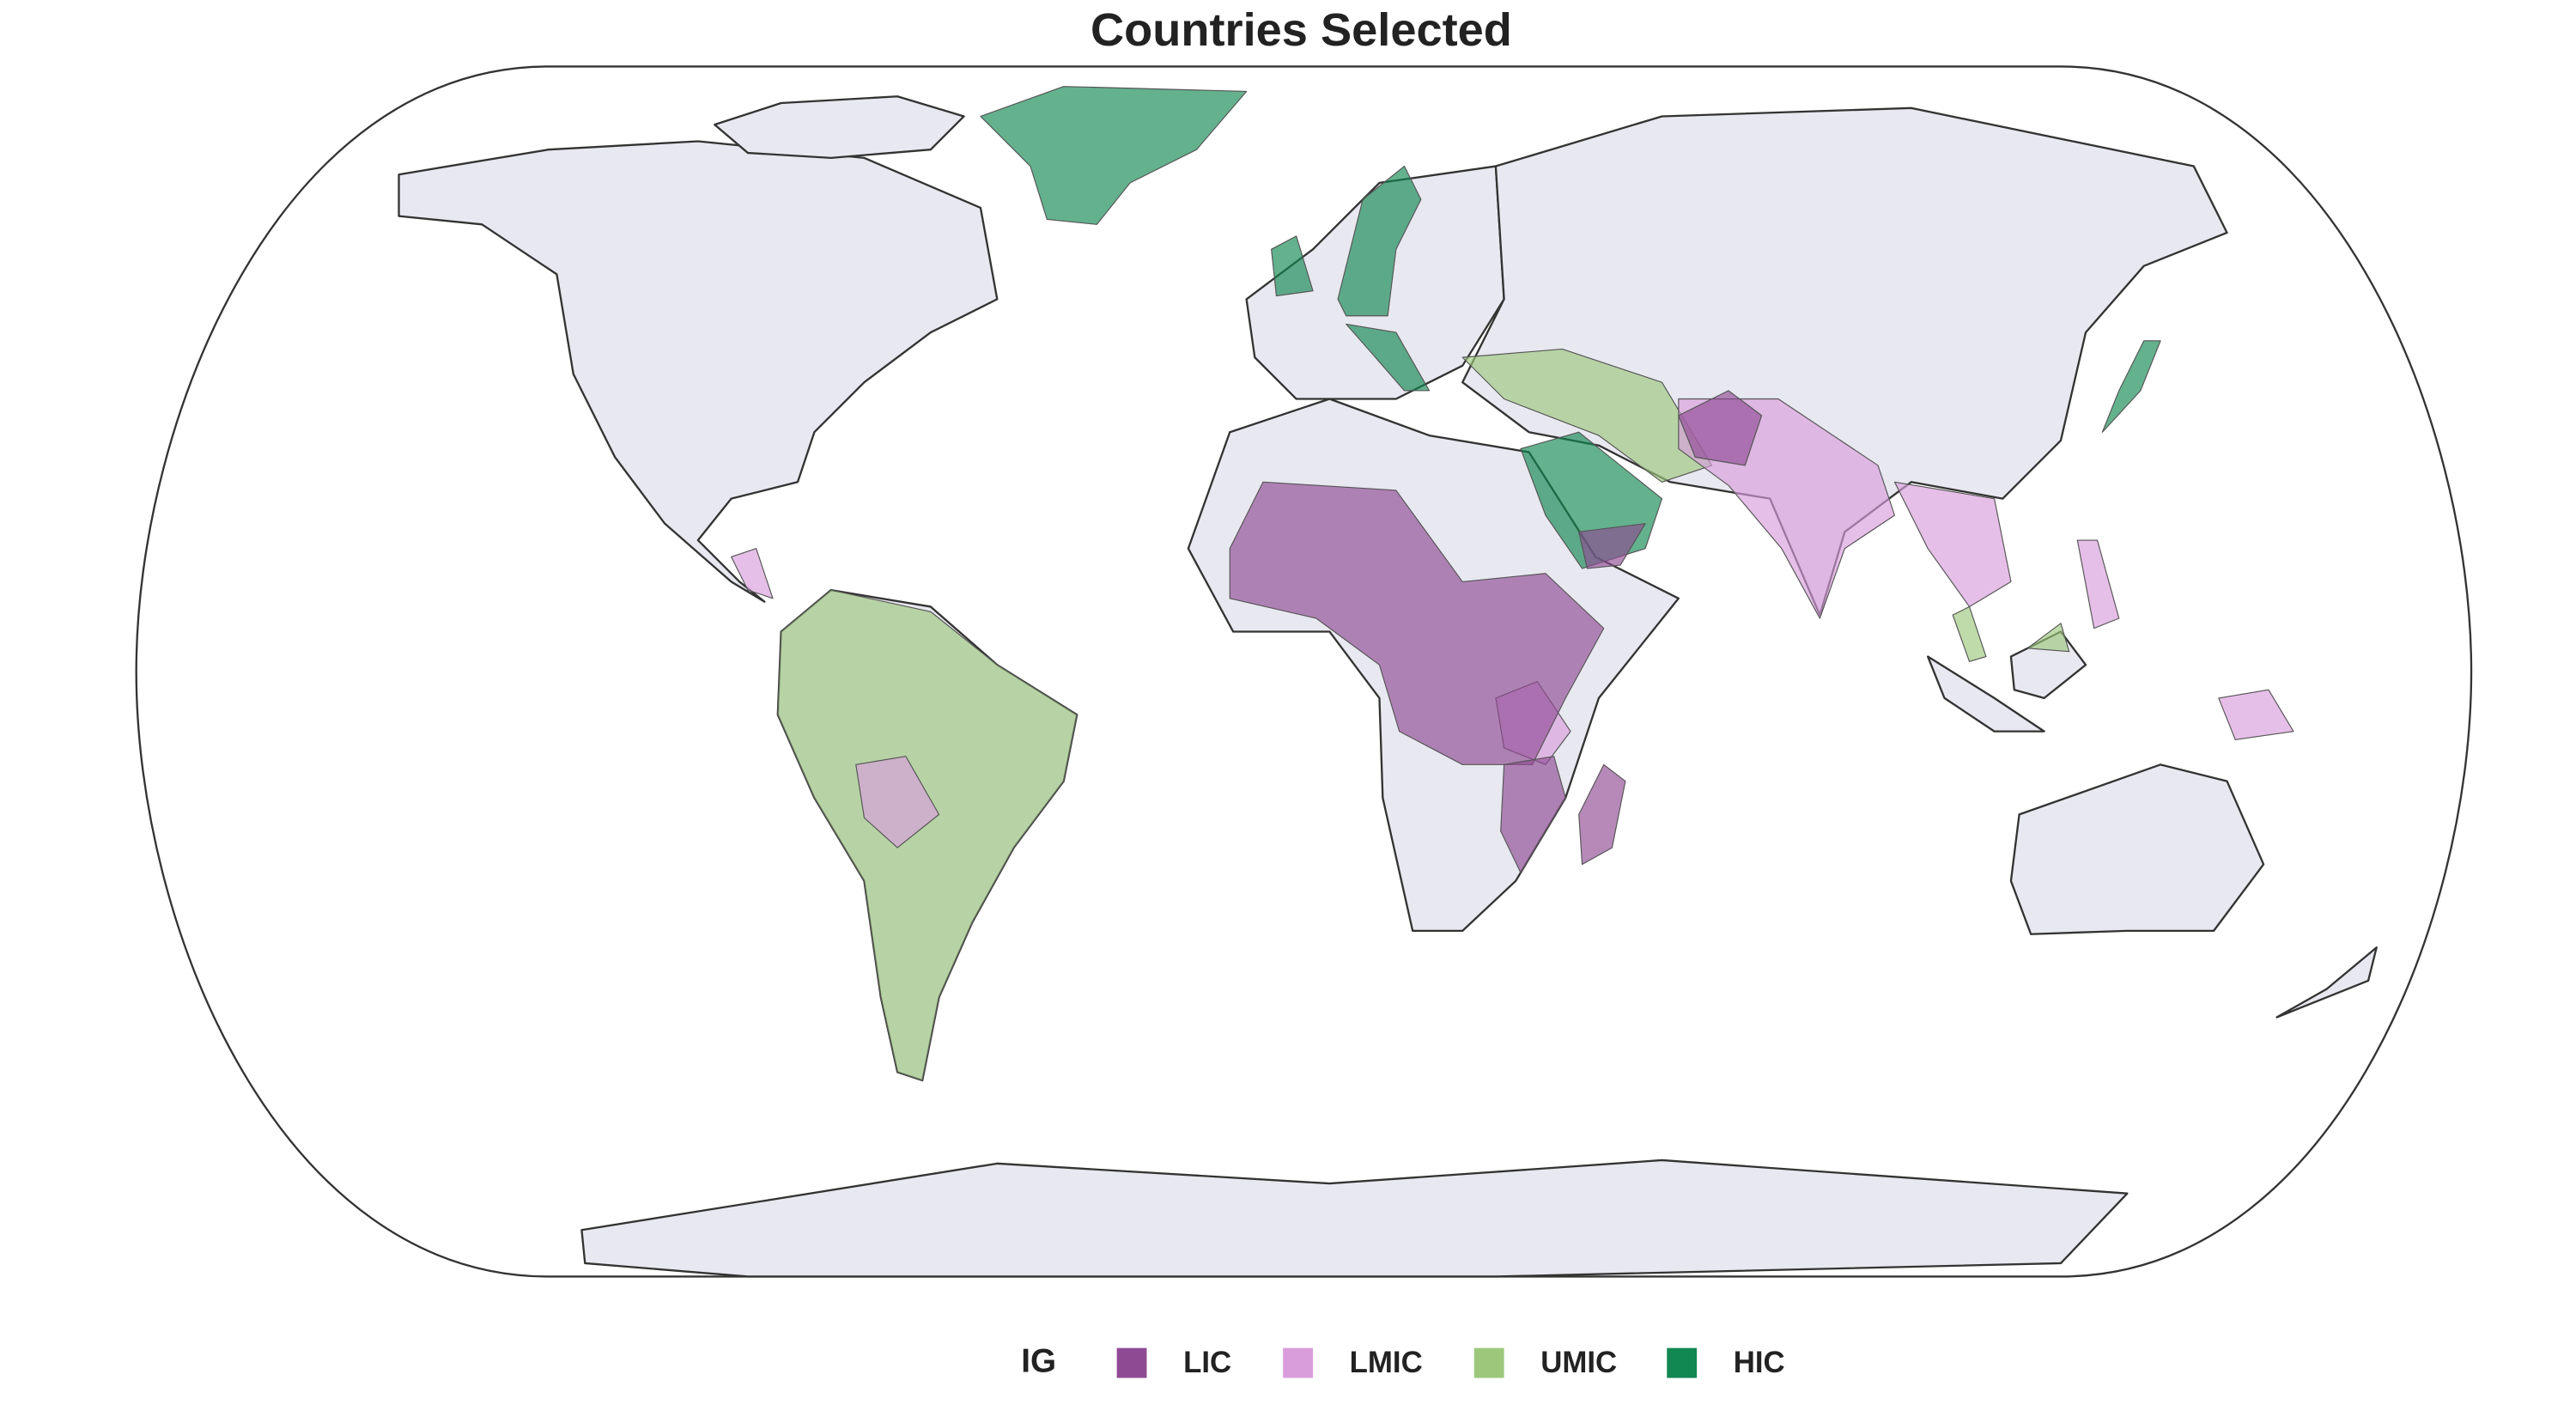 The image size is (2576, 1417). What do you see at coordinates (1844, 361) in the screenshot?
I see `asia` at bounding box center [1844, 361].